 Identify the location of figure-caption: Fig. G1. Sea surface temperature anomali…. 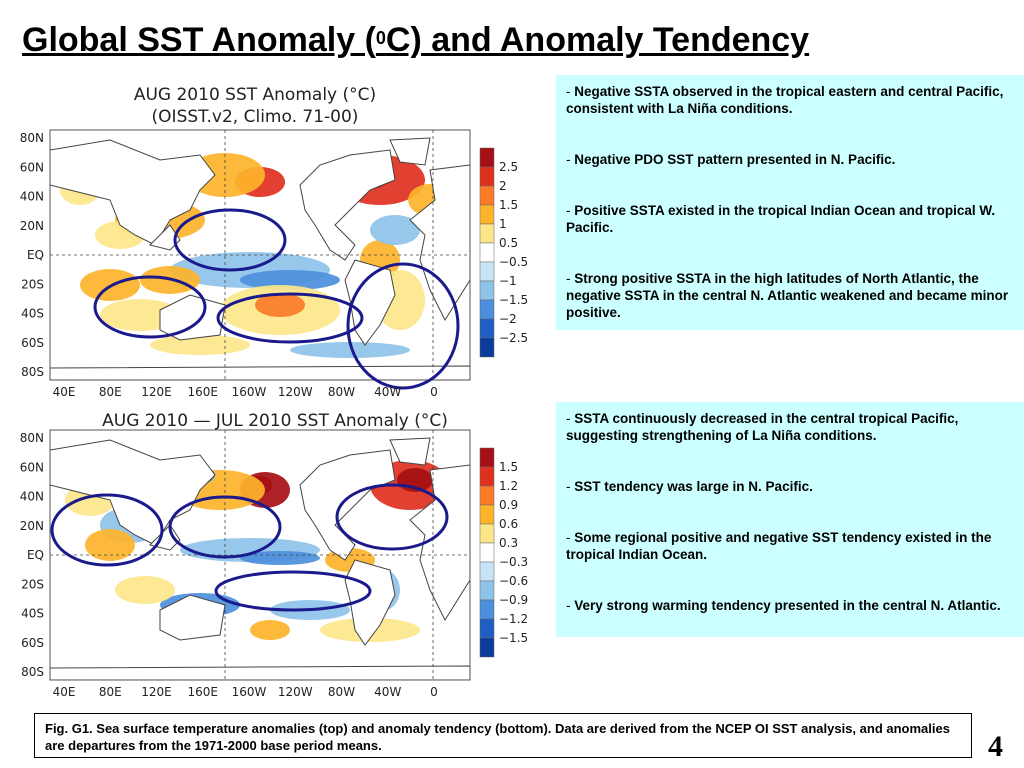
(503, 735).